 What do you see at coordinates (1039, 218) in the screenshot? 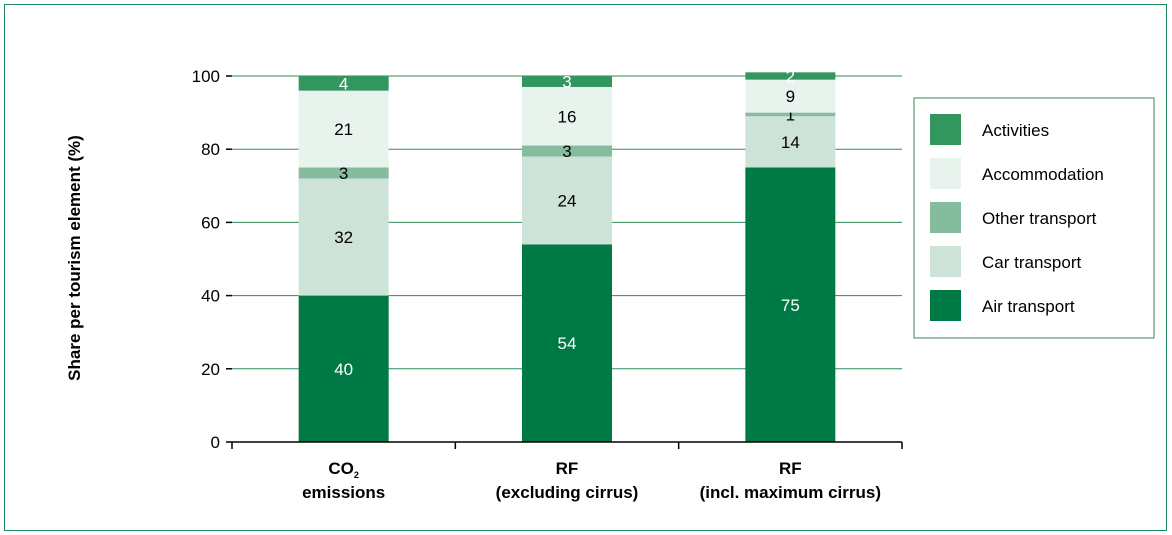
I see `legend-label: Other transport` at bounding box center [1039, 218].